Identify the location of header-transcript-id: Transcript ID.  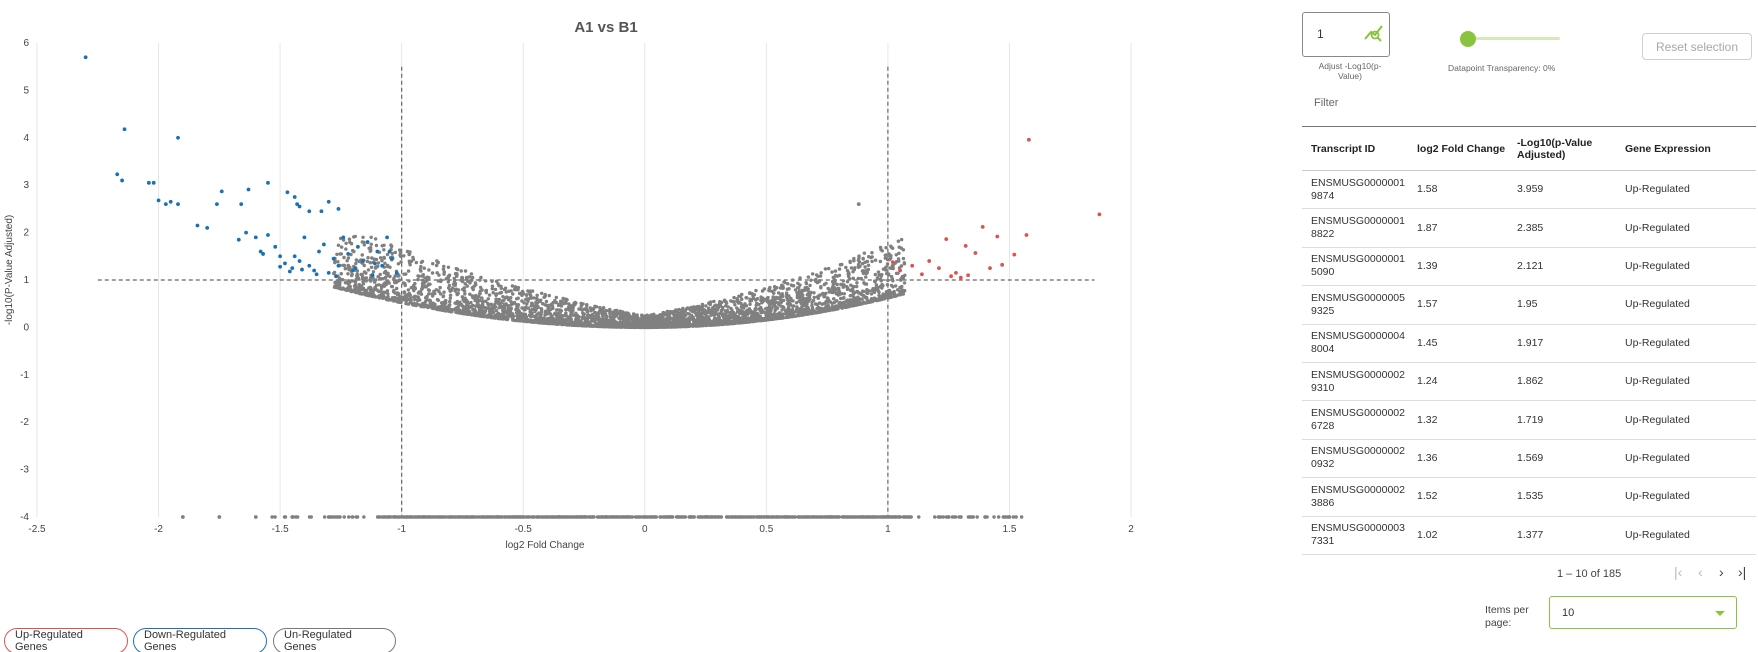
(1343, 148).